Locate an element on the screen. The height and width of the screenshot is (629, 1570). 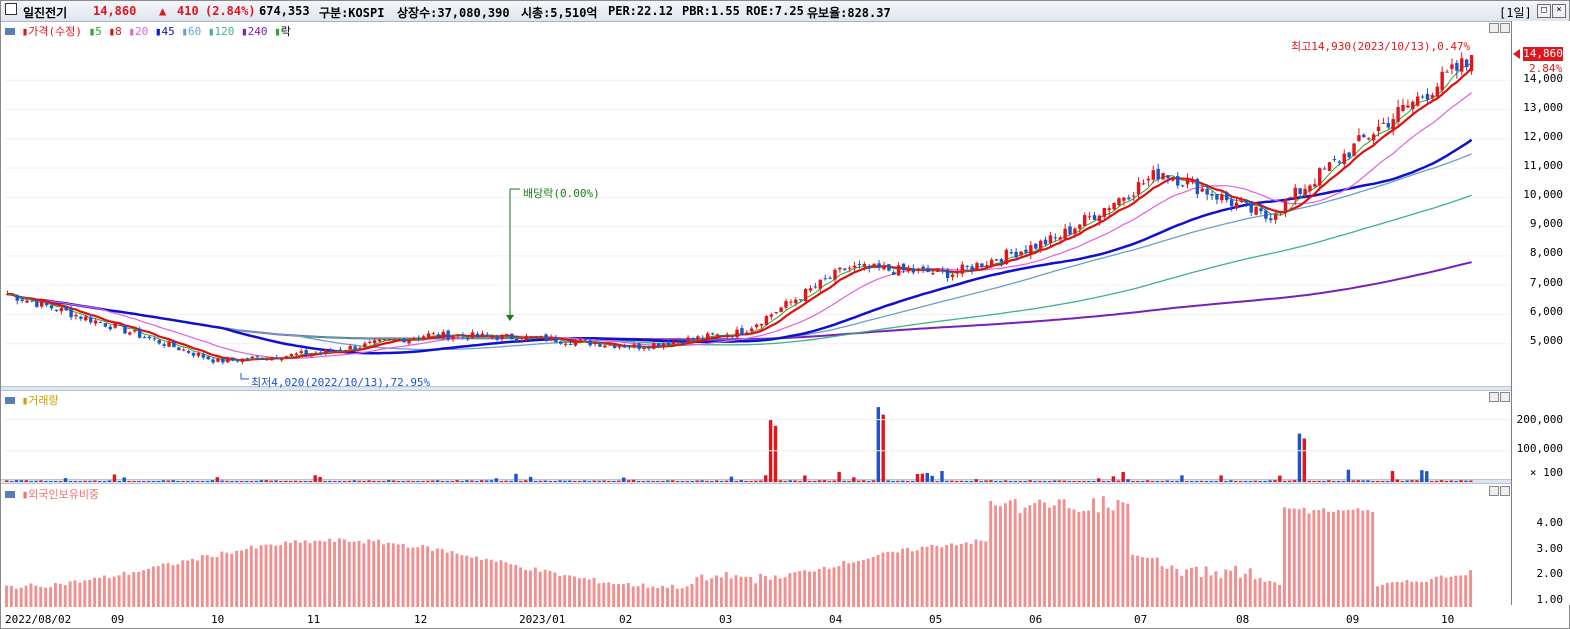
dividend-arrow-icon is located at coordinates (510, 318).